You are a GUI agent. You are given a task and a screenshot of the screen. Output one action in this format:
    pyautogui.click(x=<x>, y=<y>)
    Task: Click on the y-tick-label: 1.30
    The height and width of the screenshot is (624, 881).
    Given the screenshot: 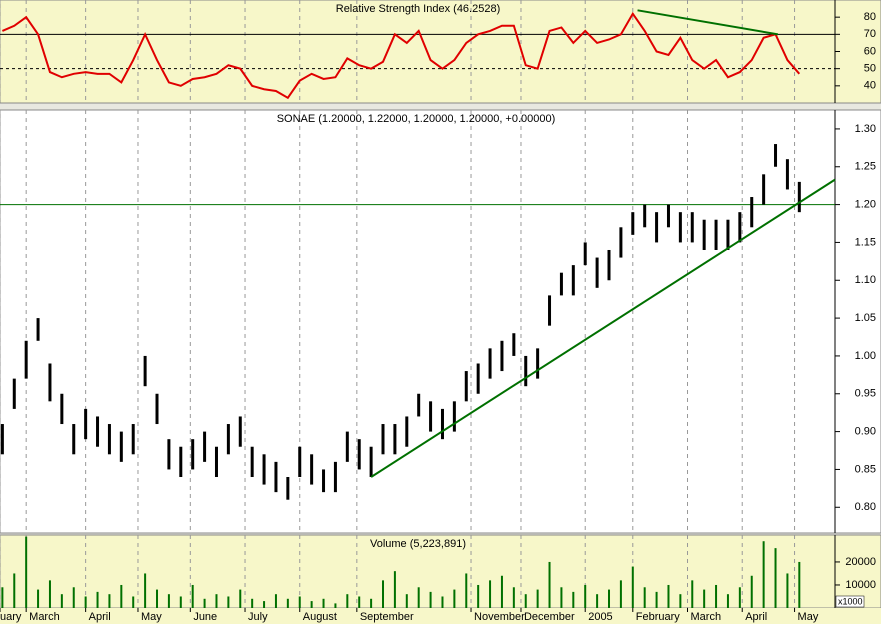 What is the action you would take?
    pyautogui.click(x=865, y=129)
    